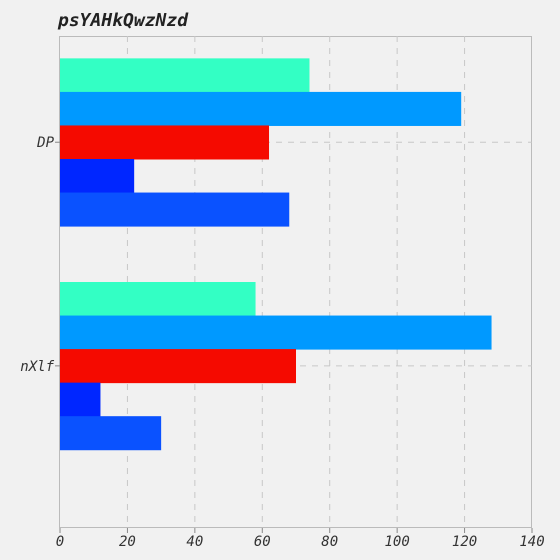  I want to click on x-tick-label: 100, so click(396, 542).